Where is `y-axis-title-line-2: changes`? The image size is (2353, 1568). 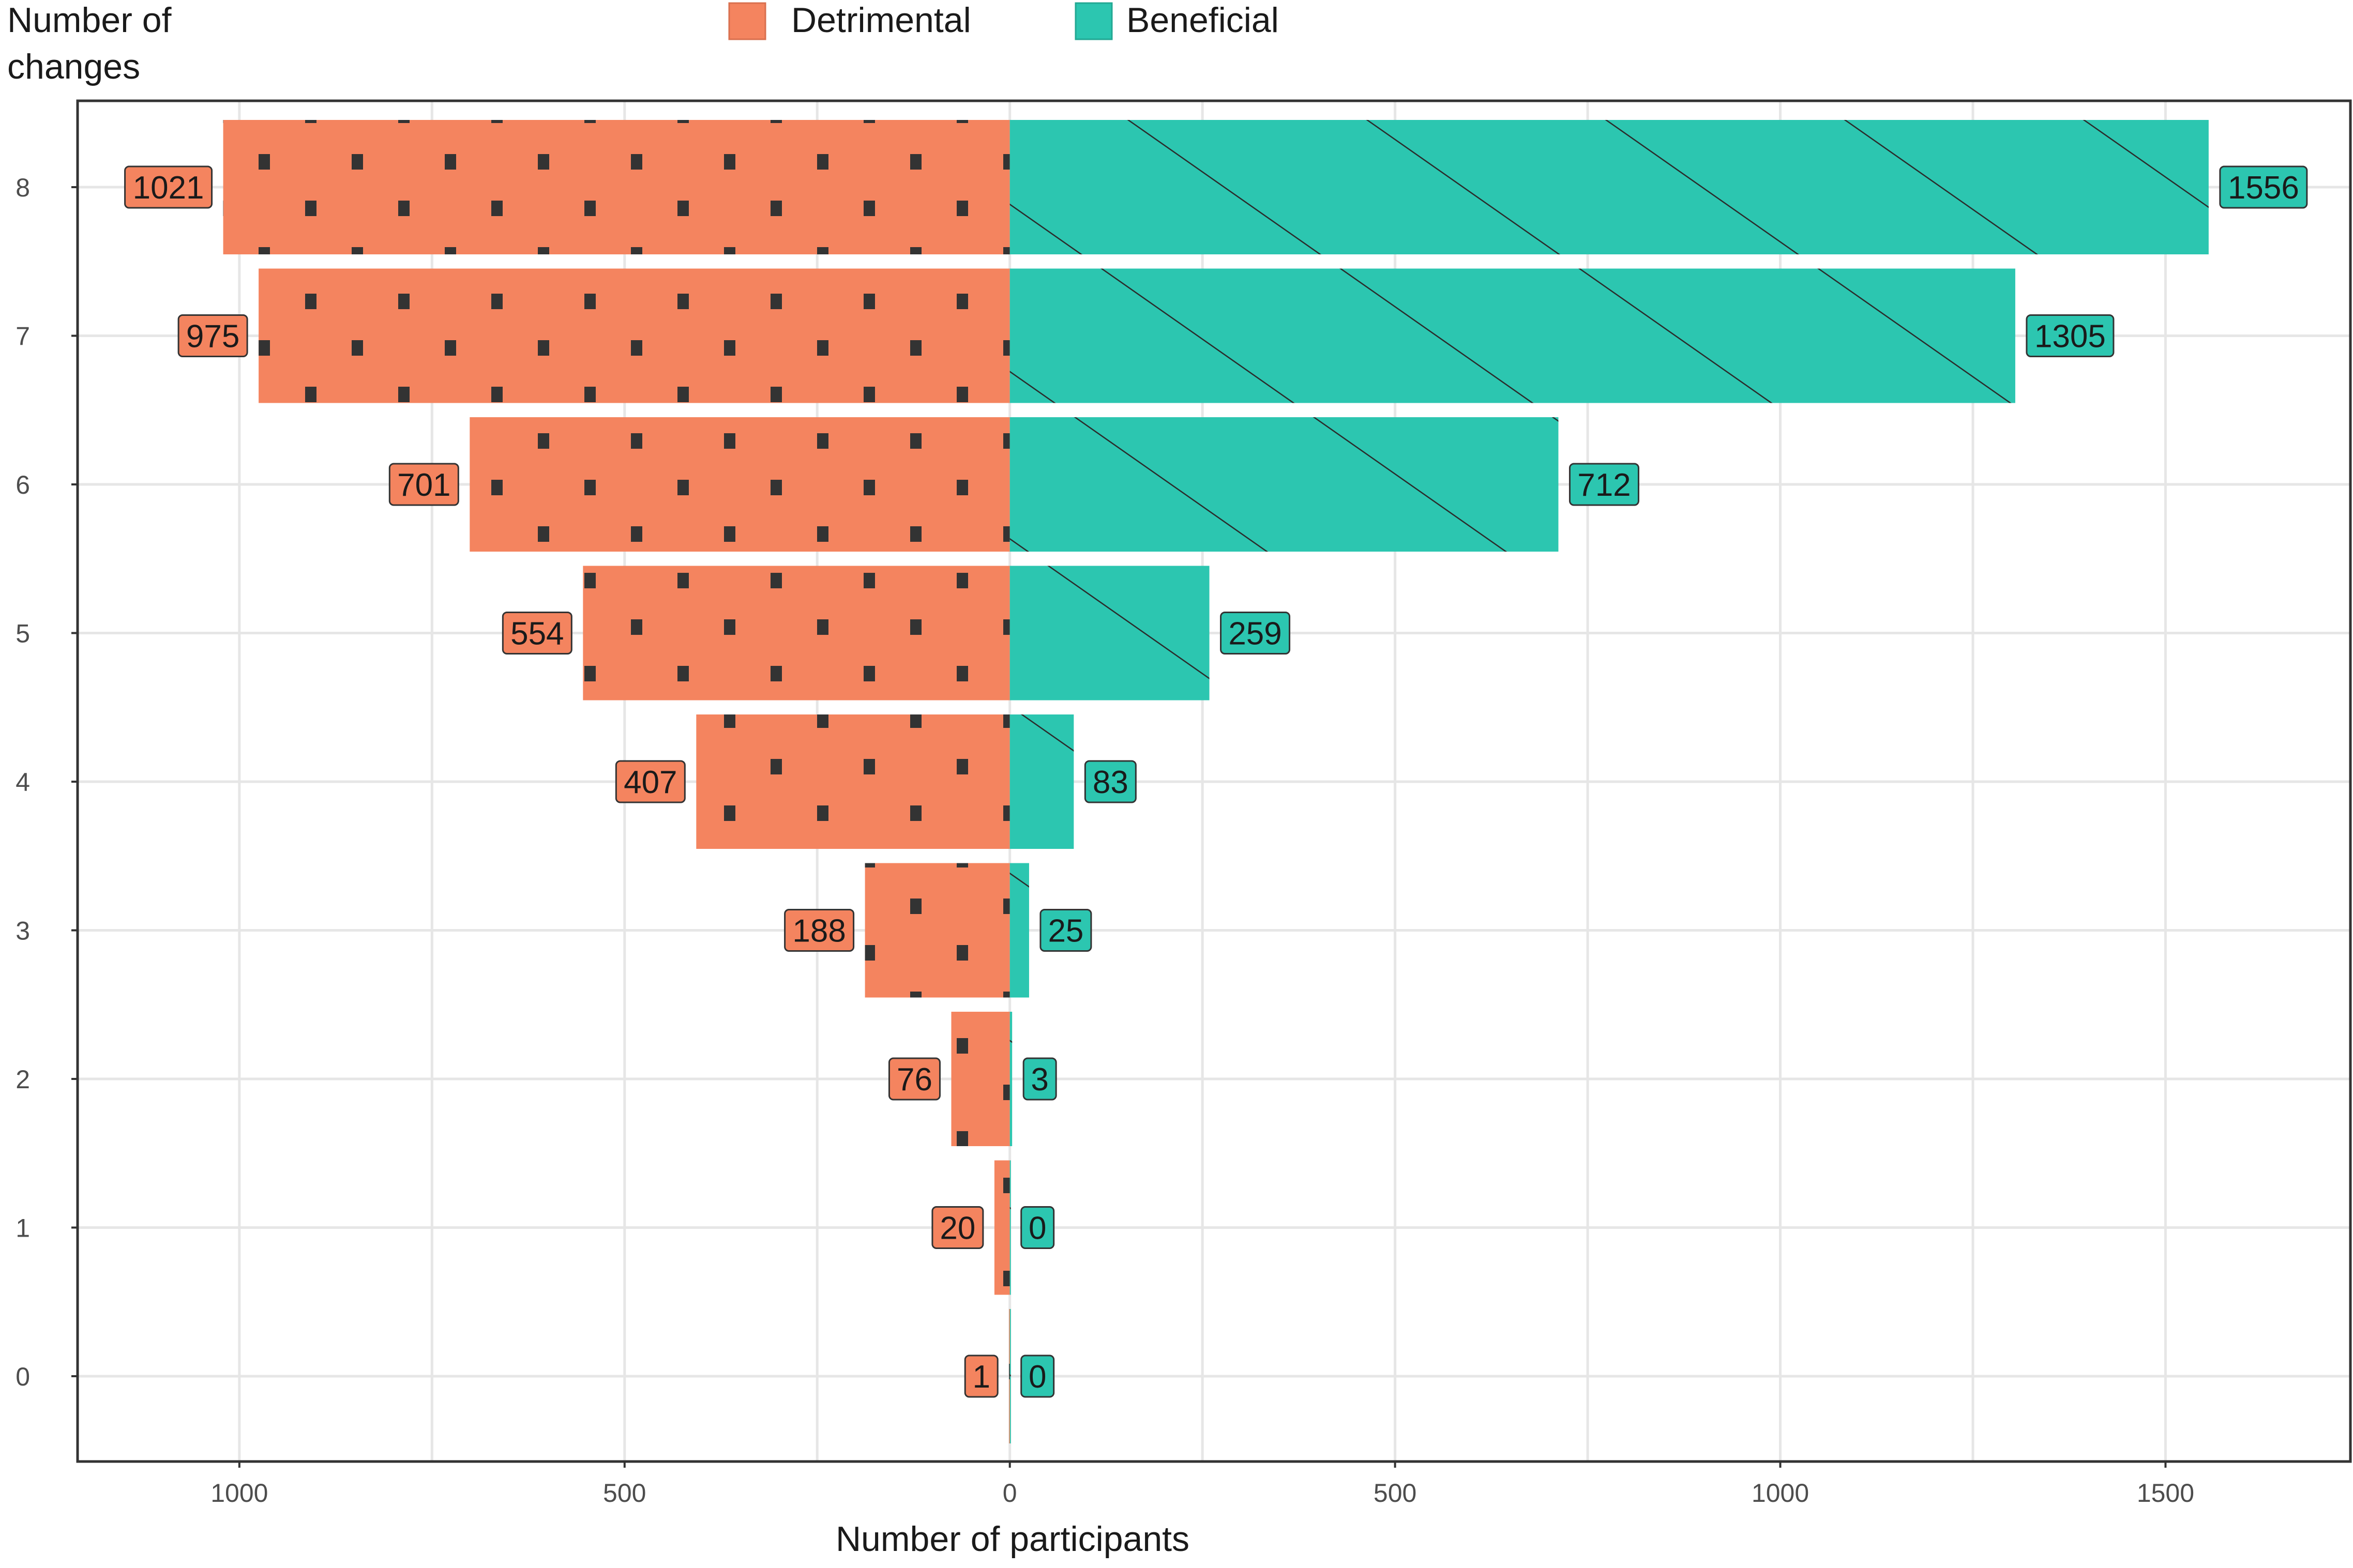
y-axis-title-line-2: changes is located at coordinates (73, 67).